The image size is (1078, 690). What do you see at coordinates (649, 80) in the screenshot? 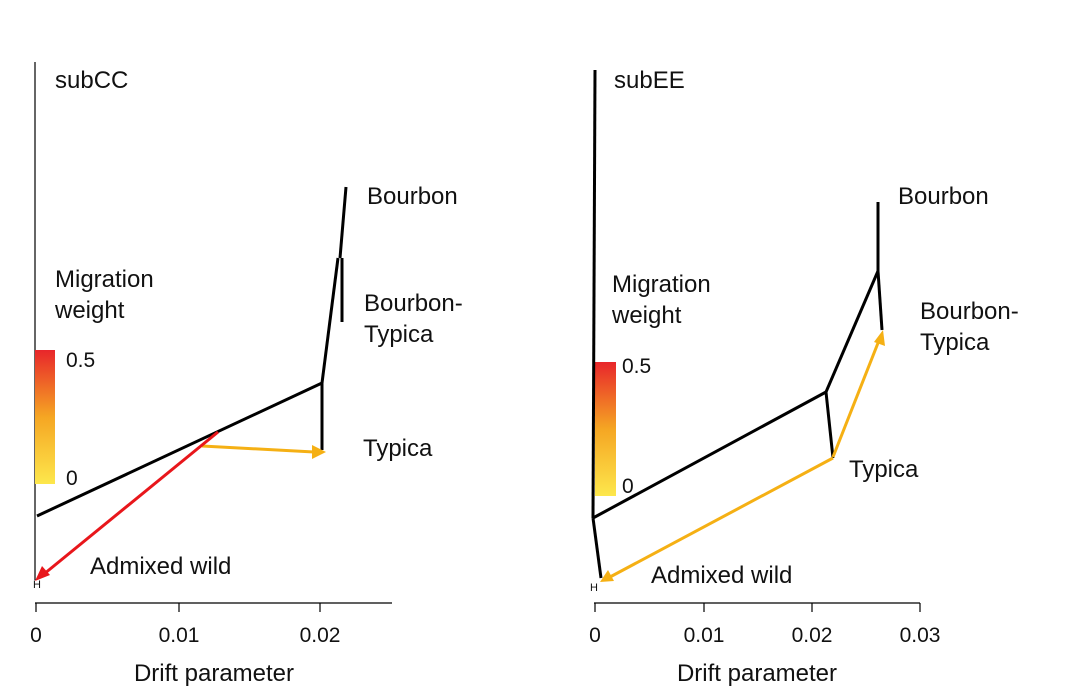
I see `panel-title-subee: subEE` at bounding box center [649, 80].